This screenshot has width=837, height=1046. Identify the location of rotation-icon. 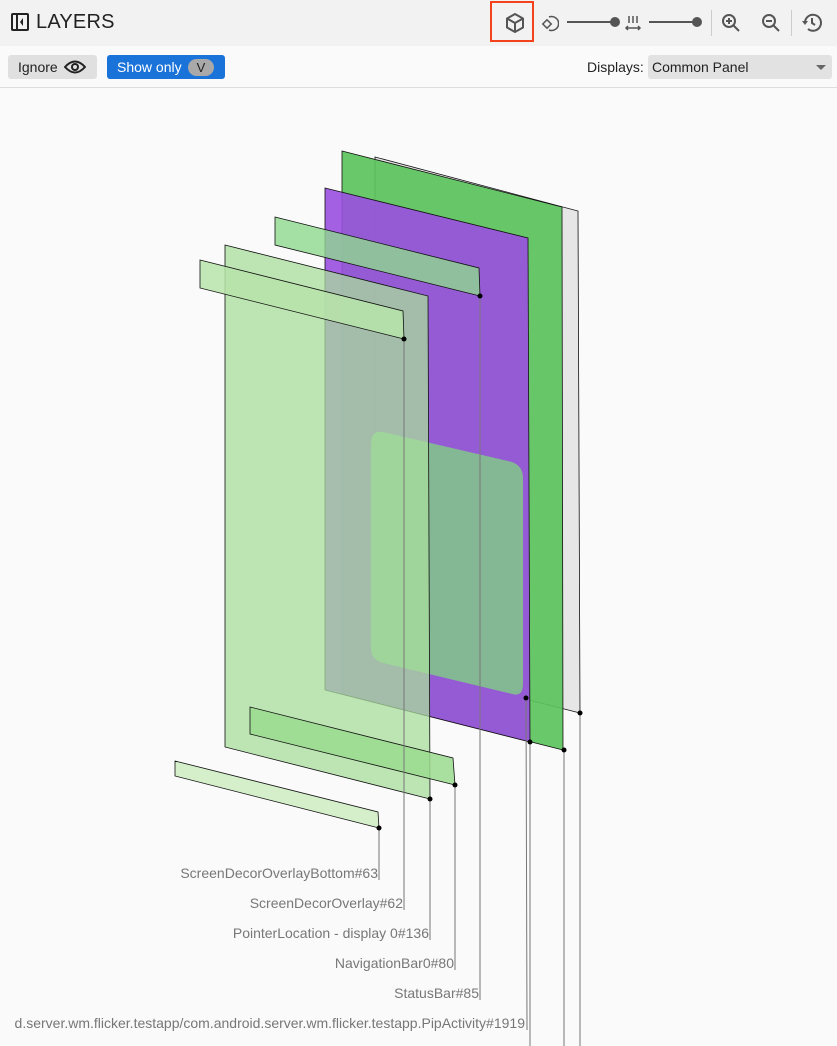
(550, 23).